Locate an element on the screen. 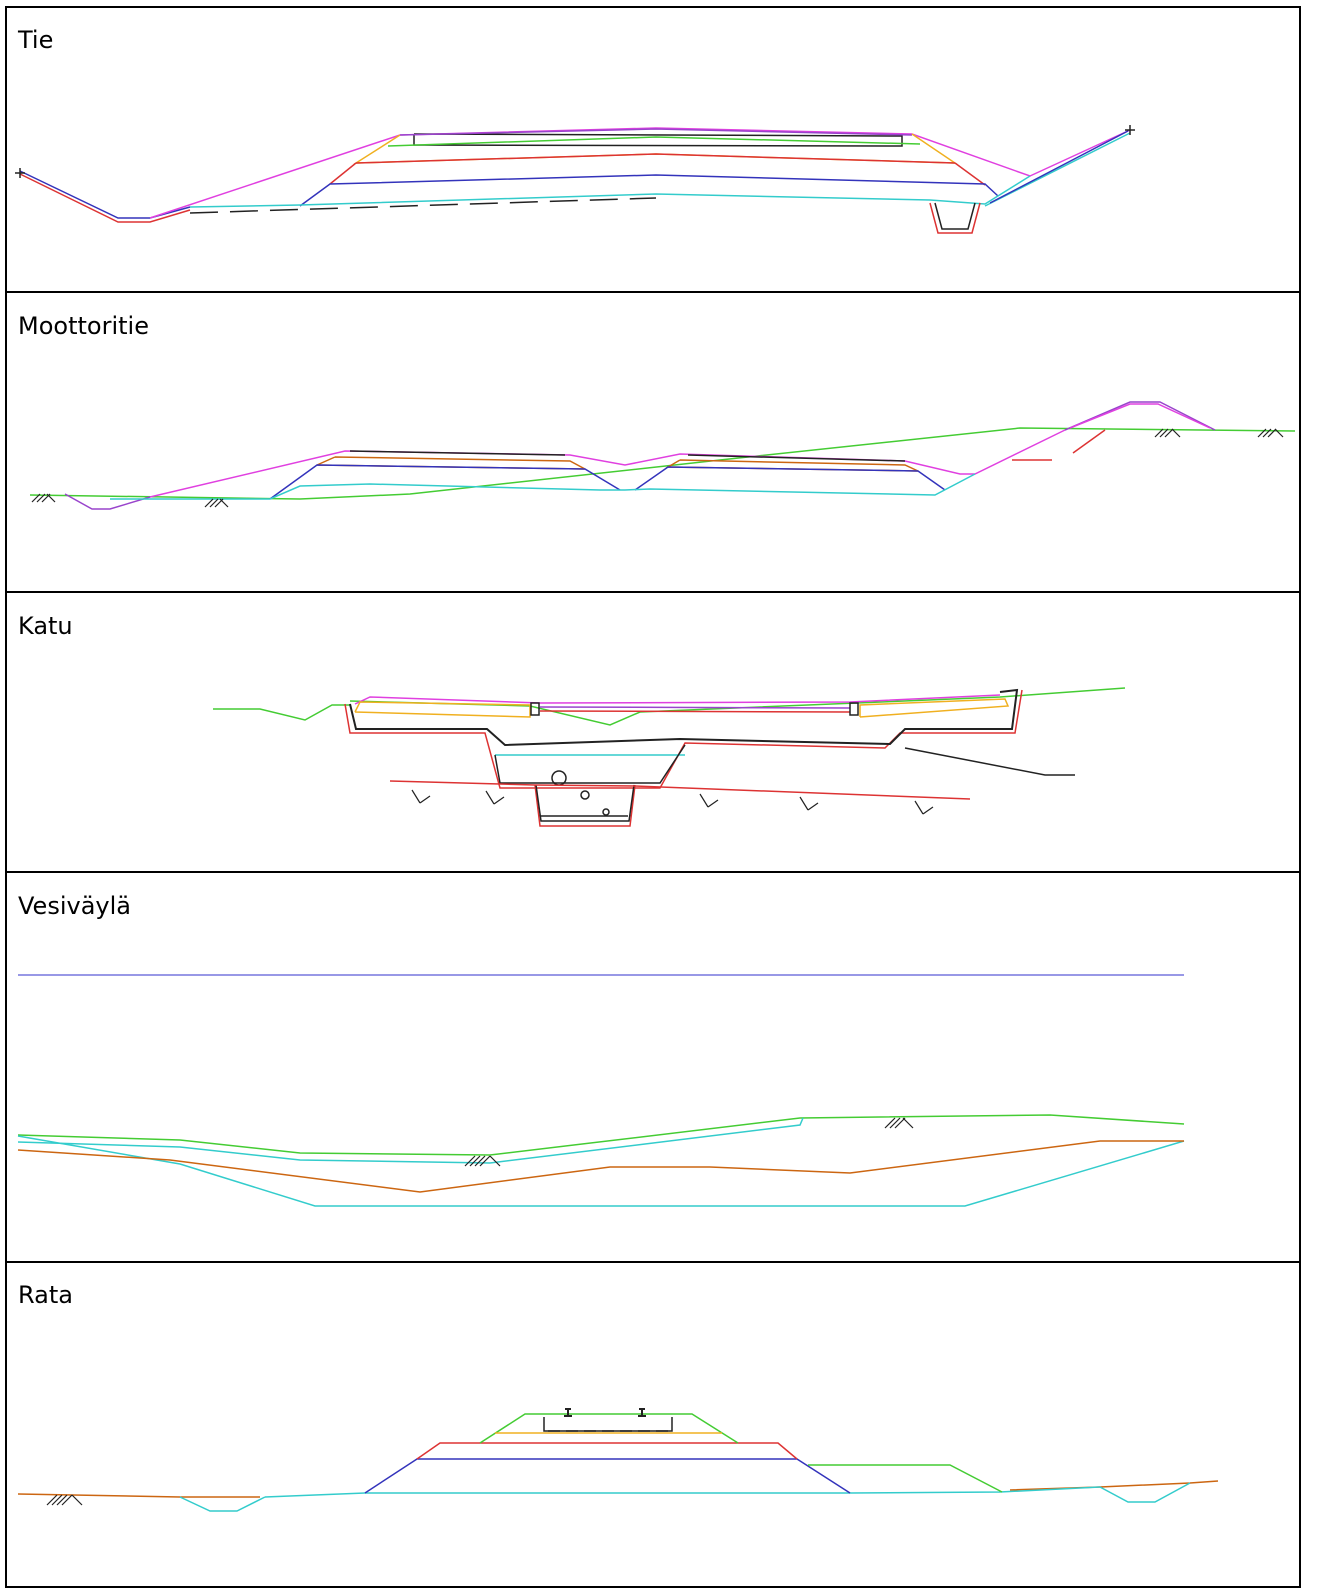 This screenshot has width=1317, height=1588. katu-curb-left is located at coordinates (535, 709).